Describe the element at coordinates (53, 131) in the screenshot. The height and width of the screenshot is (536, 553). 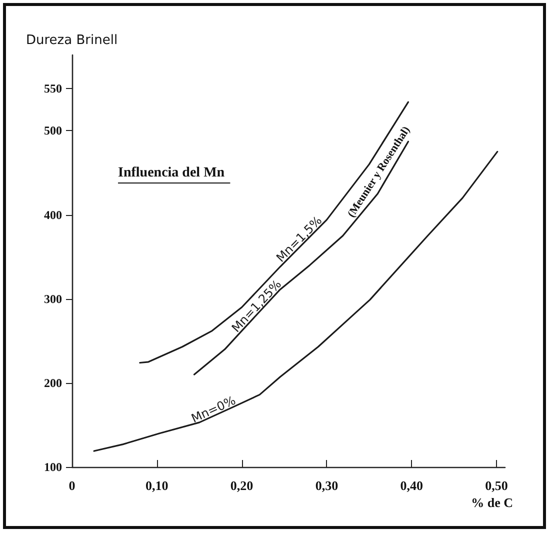
I see `y-tick-label: 500` at that location.